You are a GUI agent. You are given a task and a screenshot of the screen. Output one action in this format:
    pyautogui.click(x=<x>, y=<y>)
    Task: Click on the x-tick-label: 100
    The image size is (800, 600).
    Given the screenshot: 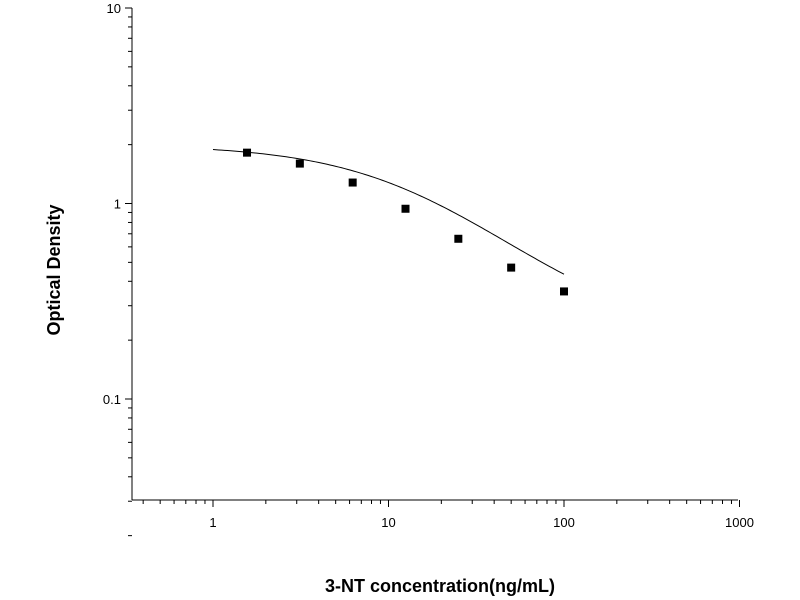 What is the action you would take?
    pyautogui.click(x=564, y=522)
    